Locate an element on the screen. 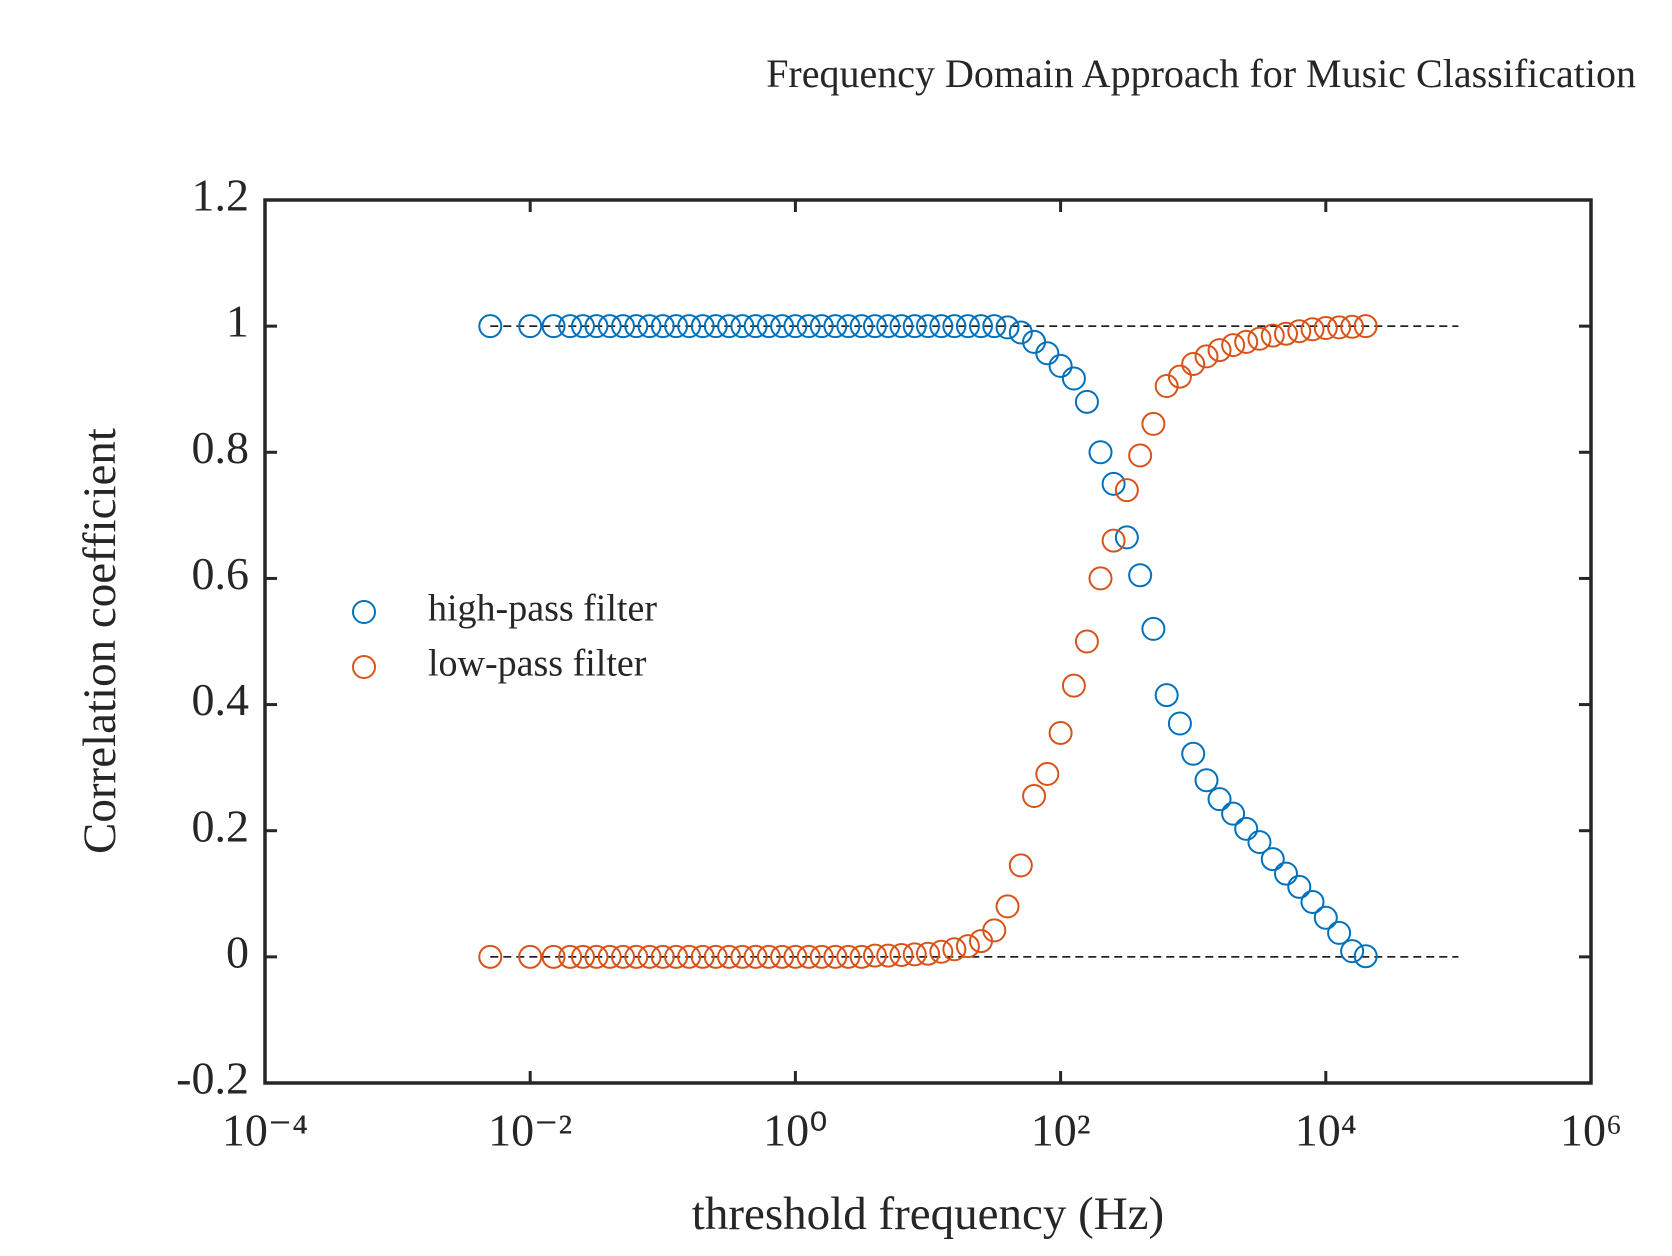 The height and width of the screenshot is (1256, 1672). y-tick-label: 0.6 is located at coordinates (221, 573).